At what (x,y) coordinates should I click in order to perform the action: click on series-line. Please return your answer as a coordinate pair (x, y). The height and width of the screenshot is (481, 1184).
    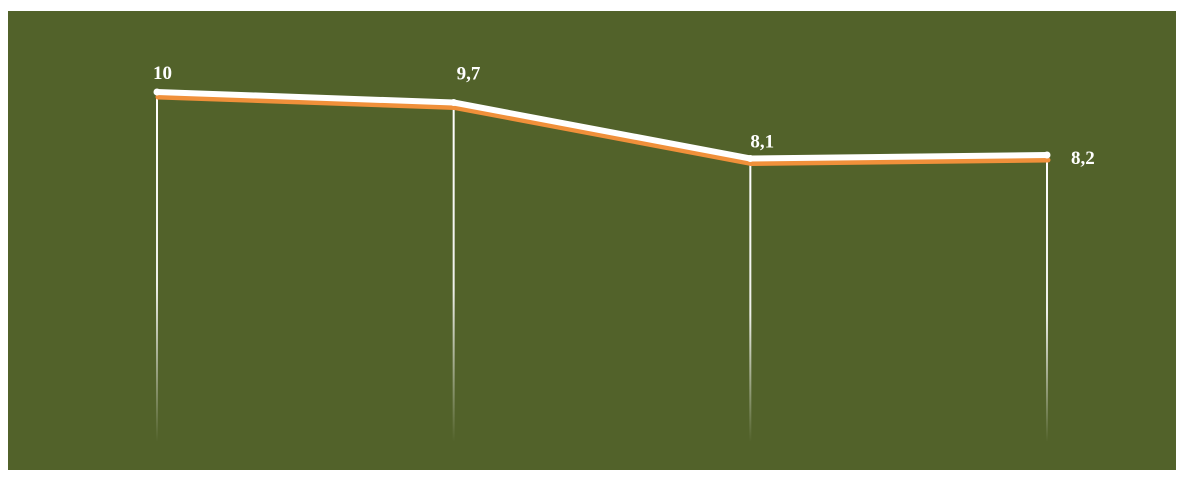
    Looking at the image, I should click on (602, 125).